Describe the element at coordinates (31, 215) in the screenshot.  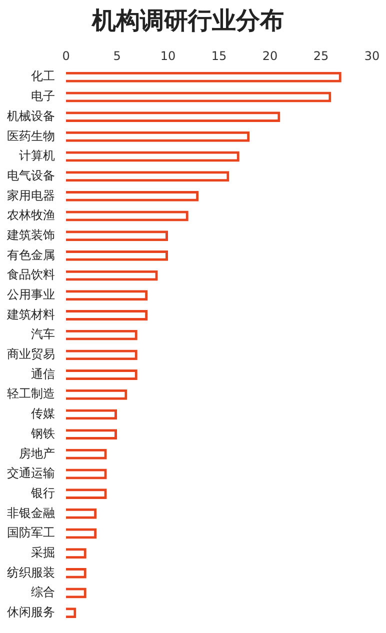
I see `y-tick-label: 农林牧渔` at that location.